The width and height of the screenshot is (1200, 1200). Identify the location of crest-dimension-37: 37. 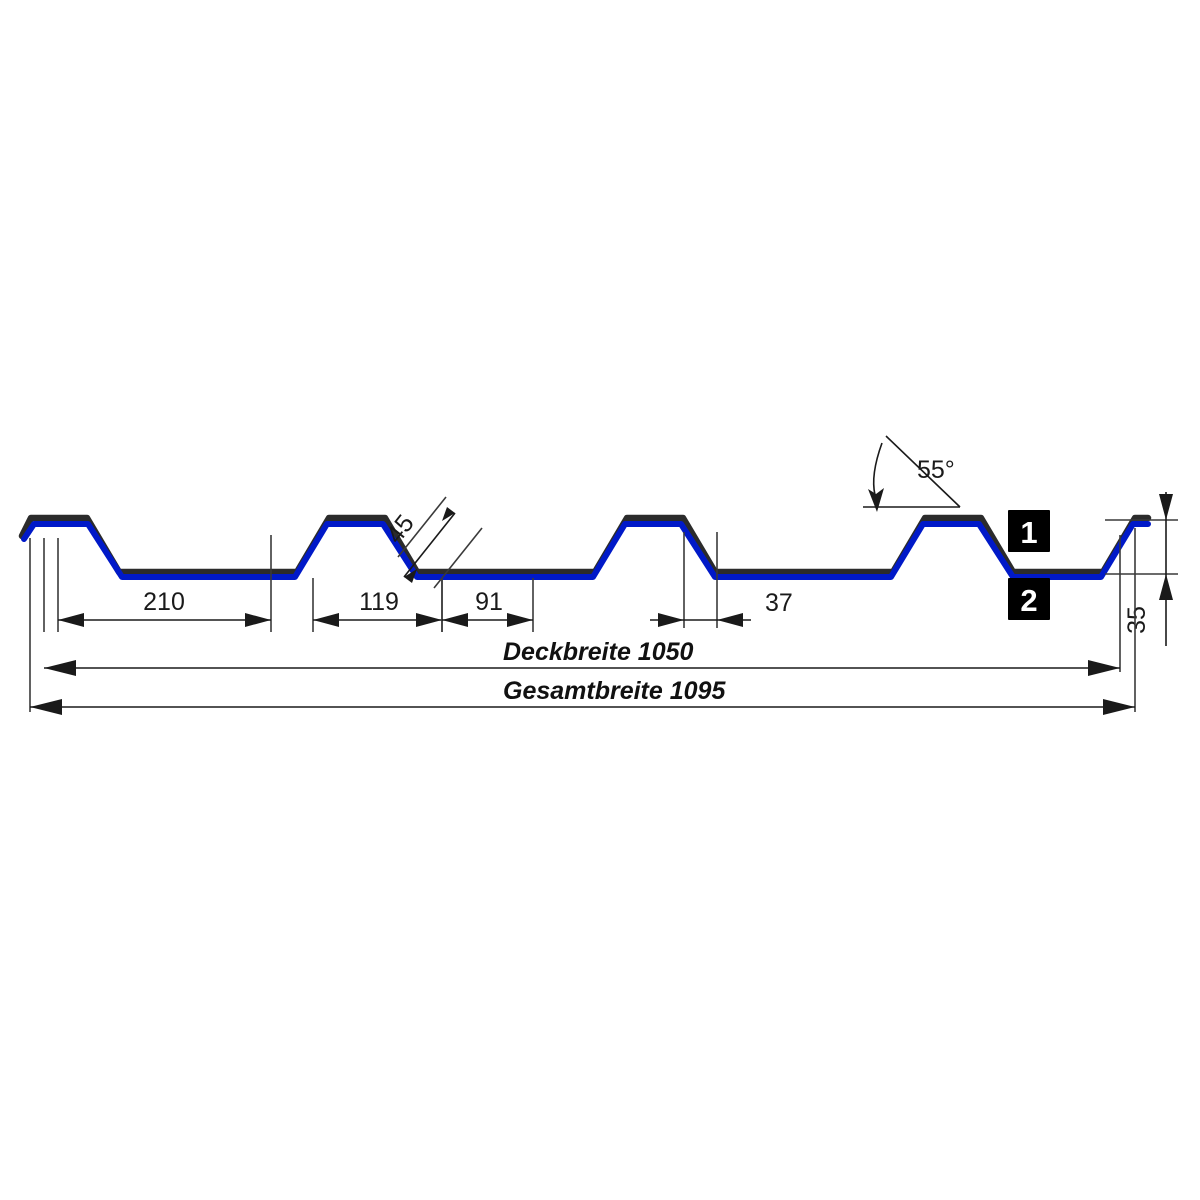
(721, 580).